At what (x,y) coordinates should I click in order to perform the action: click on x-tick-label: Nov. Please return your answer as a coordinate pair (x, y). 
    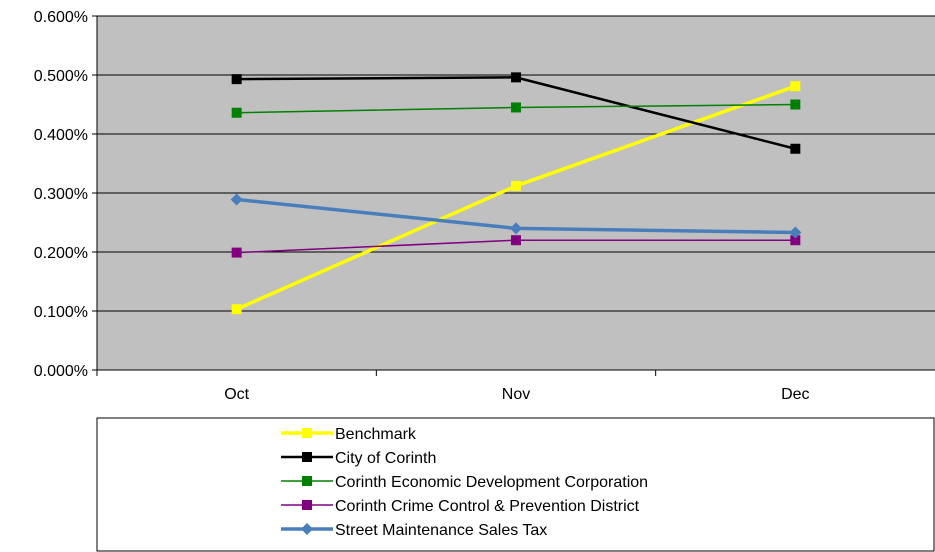
    Looking at the image, I should click on (516, 394).